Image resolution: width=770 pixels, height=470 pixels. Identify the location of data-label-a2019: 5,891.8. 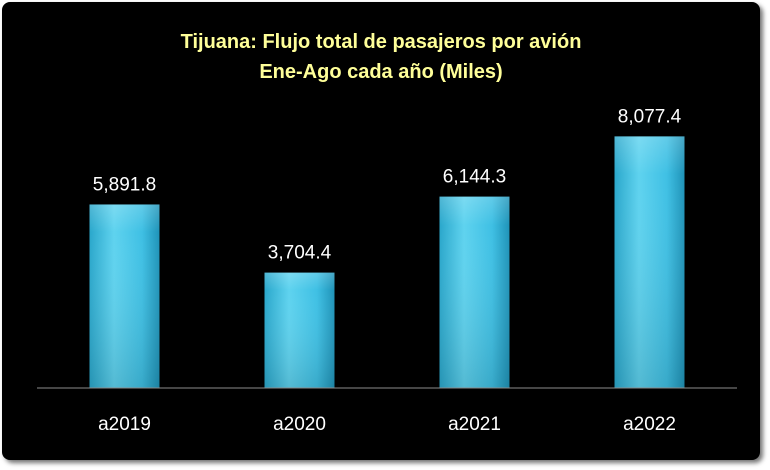
(124, 184).